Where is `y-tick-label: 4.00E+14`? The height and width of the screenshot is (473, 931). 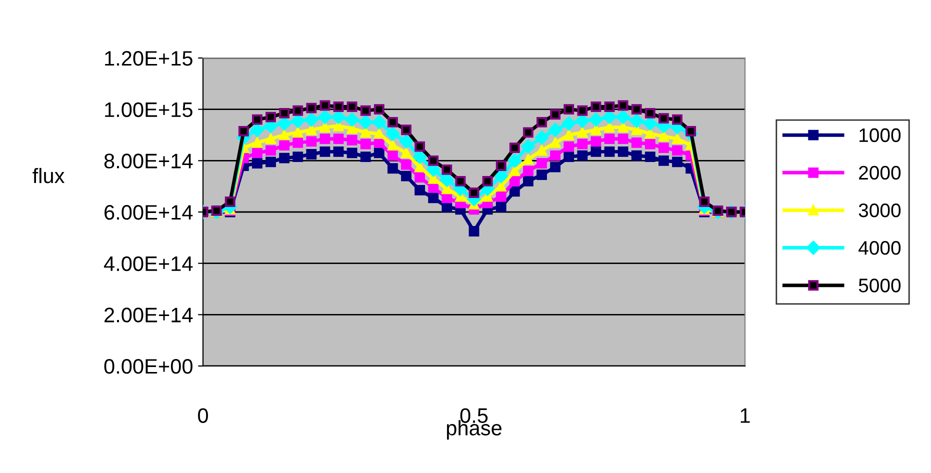 y-tick-label: 4.00E+14 is located at coordinates (148, 264).